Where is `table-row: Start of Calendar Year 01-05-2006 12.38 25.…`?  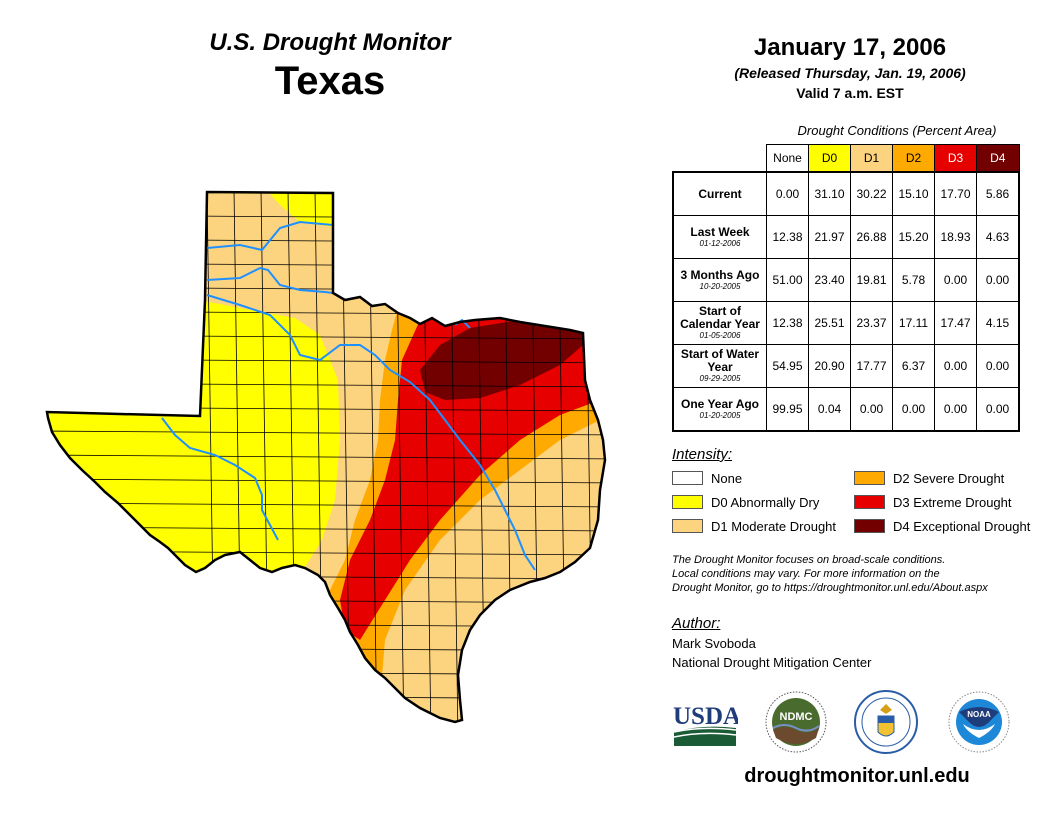
table-row: Start of Calendar Year 01-05-2006 12.38 25.… is located at coordinates (846, 323).